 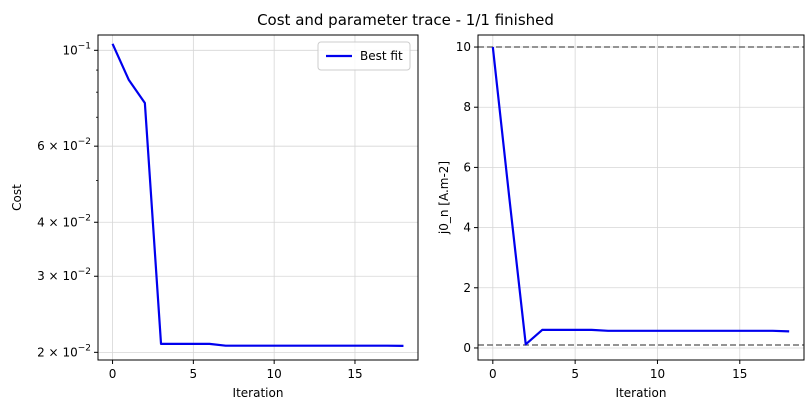 What do you see at coordinates (381, 56) in the screenshot?
I see `legend-label: Best fit` at bounding box center [381, 56].